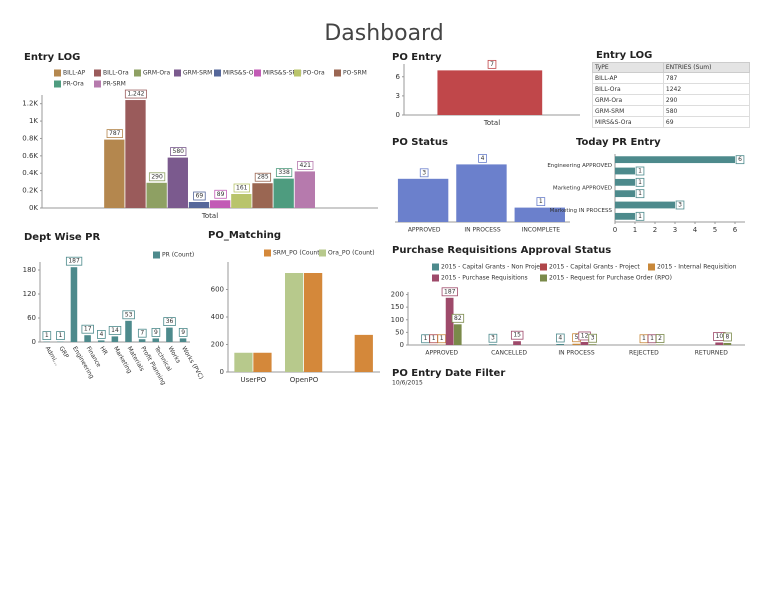 The height and width of the screenshot is (594, 768). I want to click on table-row: BILL-AP 787, so click(671, 78).